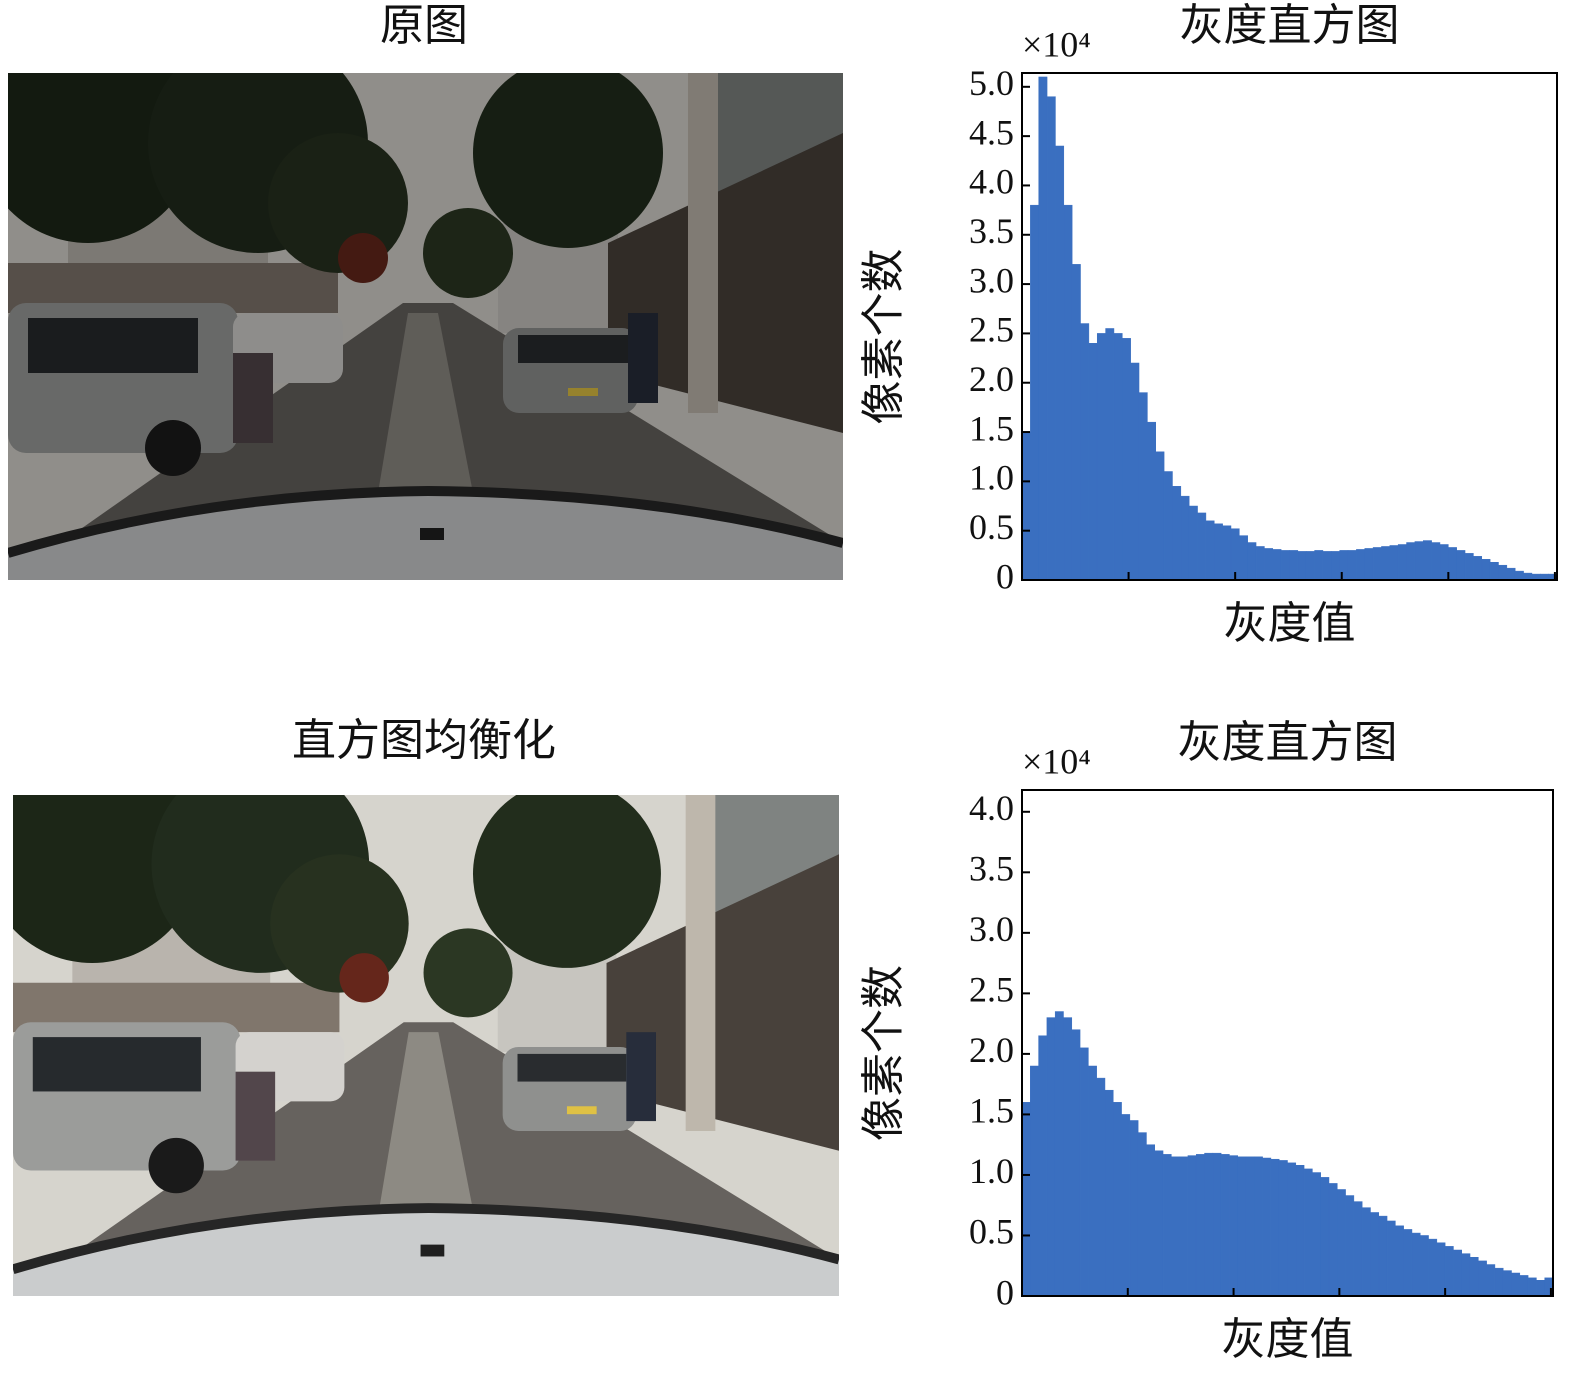 Image resolution: width=1575 pixels, height=1380 pixels. I want to click on y-tick-label: 3.5, so click(991, 231).